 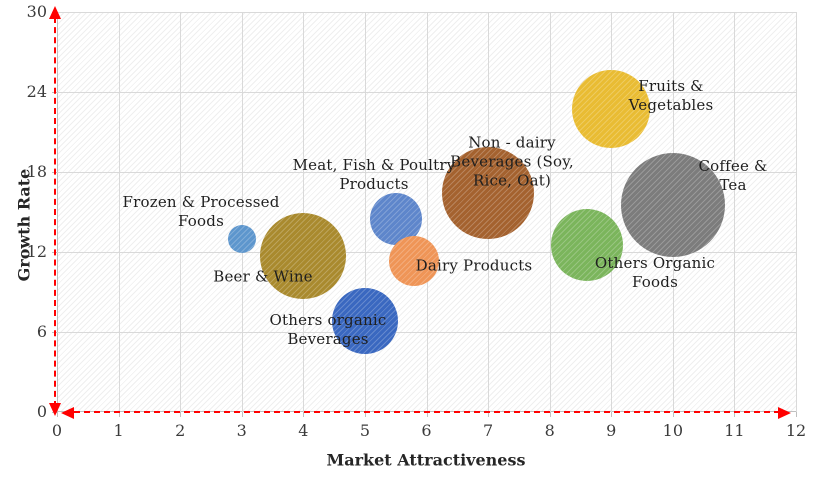 I want to click on x-tick-label-5: 5, so click(x=364, y=430).